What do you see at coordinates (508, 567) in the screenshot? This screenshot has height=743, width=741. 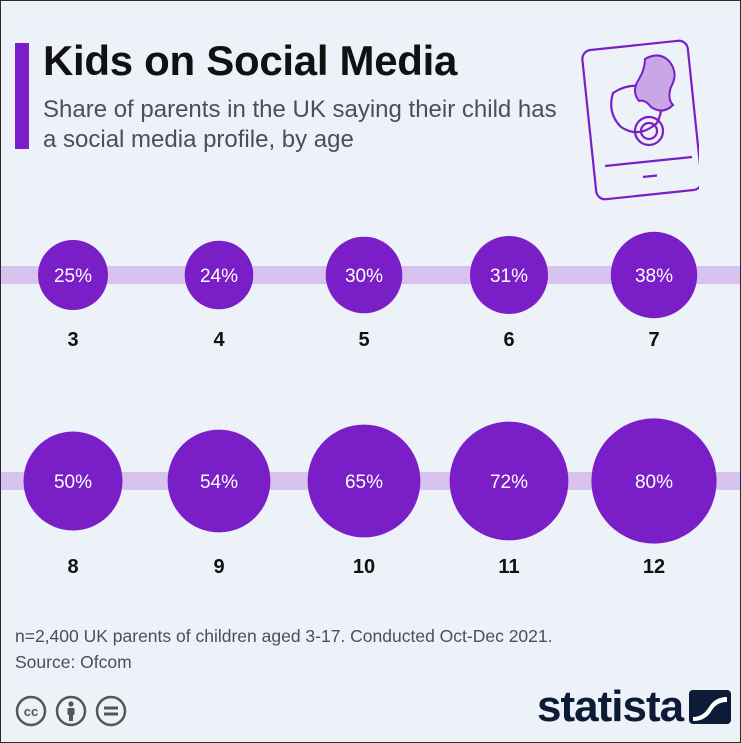 I see `age-label: 11` at bounding box center [508, 567].